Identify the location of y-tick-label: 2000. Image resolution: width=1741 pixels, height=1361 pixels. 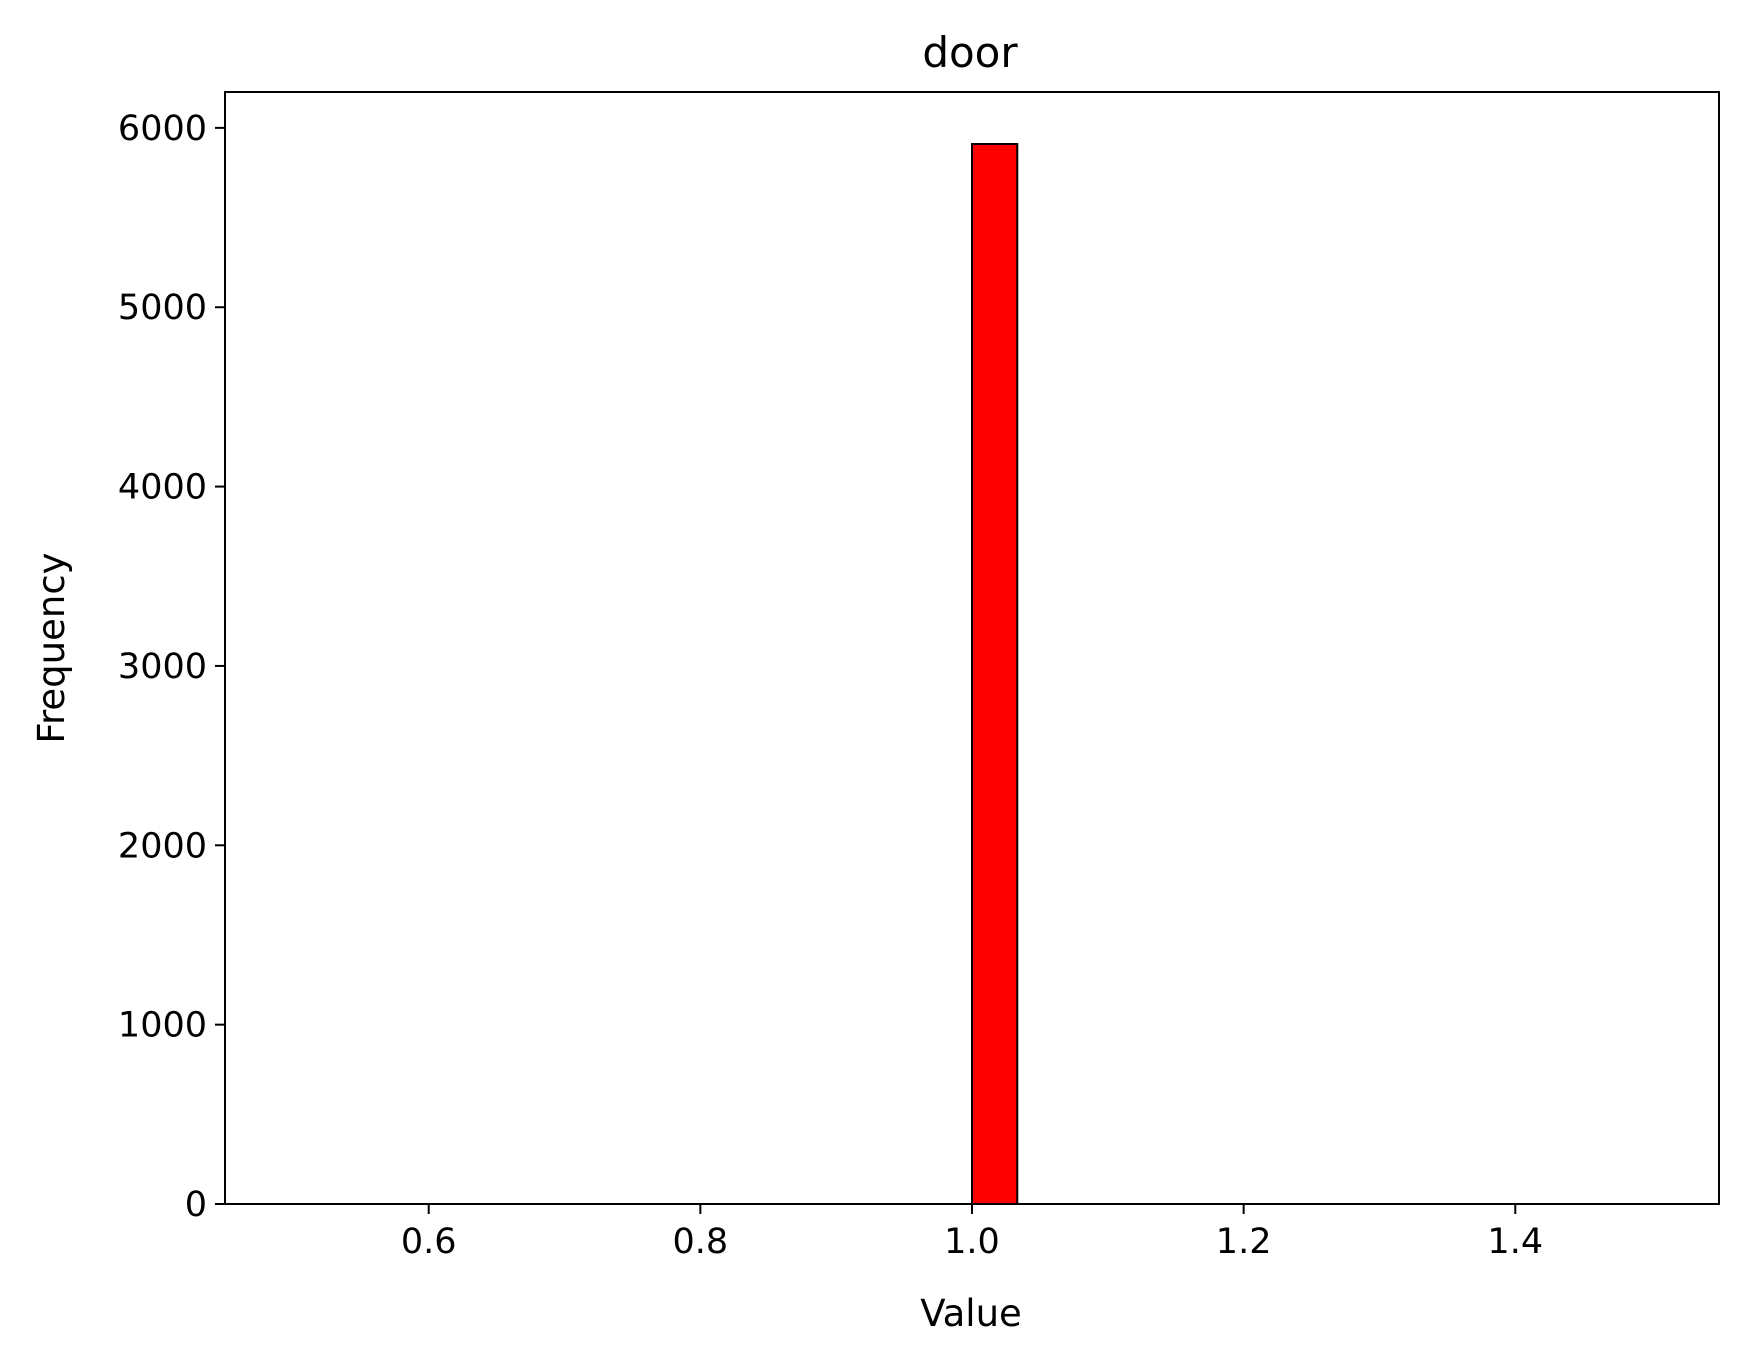
(162, 846).